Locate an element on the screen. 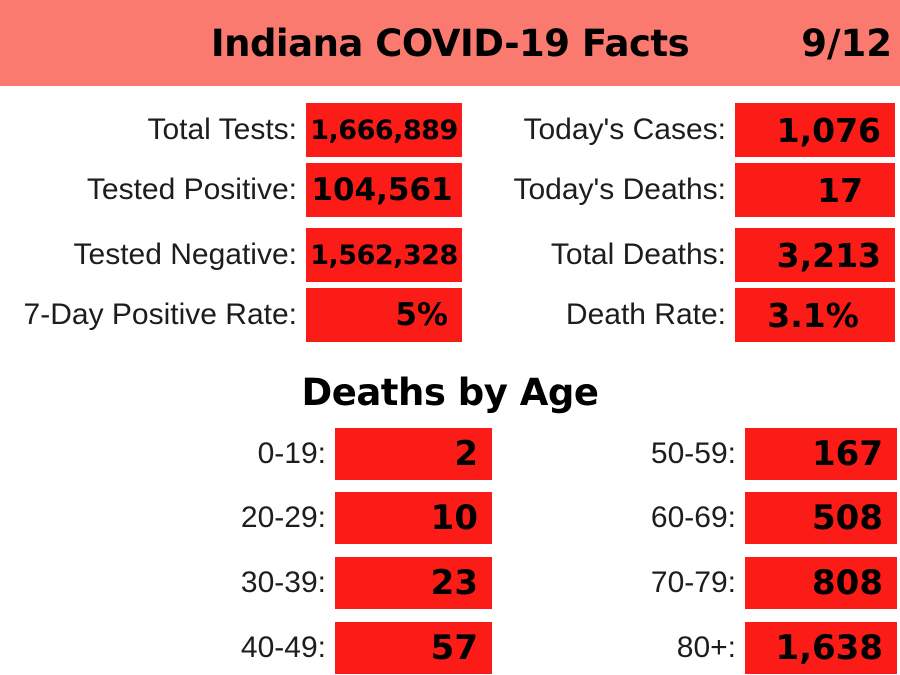 The height and width of the screenshot is (675, 900). stat-label-death-rate: Death Rate: is located at coordinates (645, 314).